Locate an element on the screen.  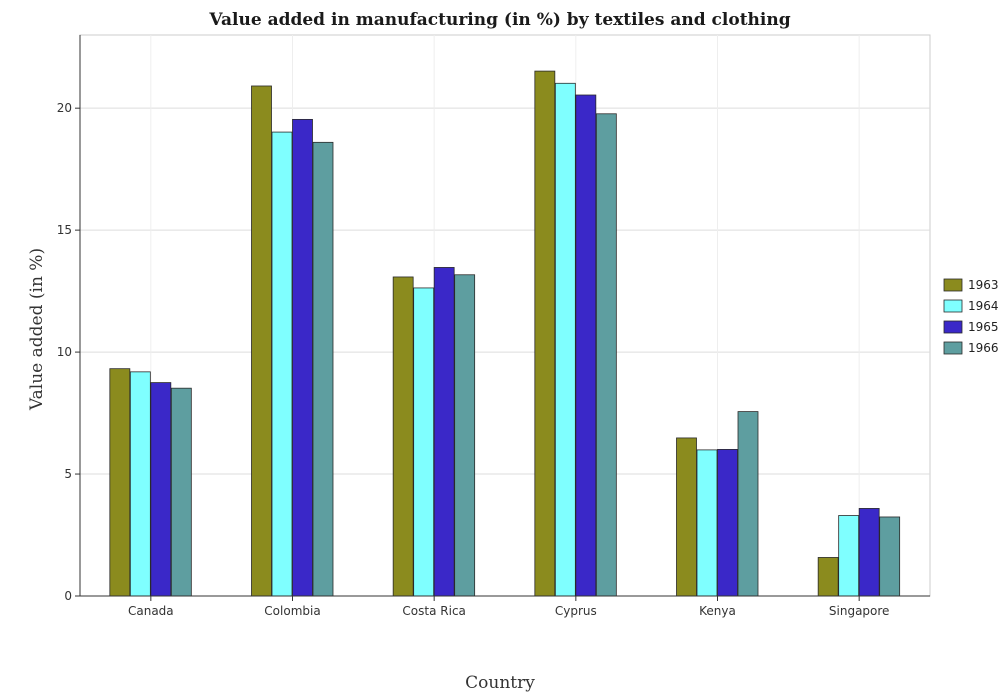
legend: 1963 1964 1965 1966 is located at coordinates (971, 316).